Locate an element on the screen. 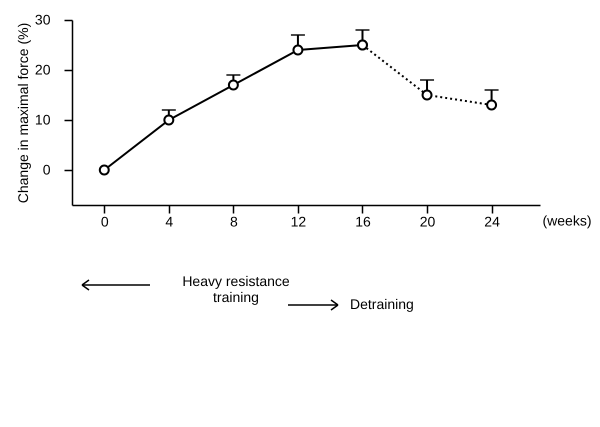 This screenshot has height=427, width=600. text: Heavy resistance training is located at coordinates (236, 289).